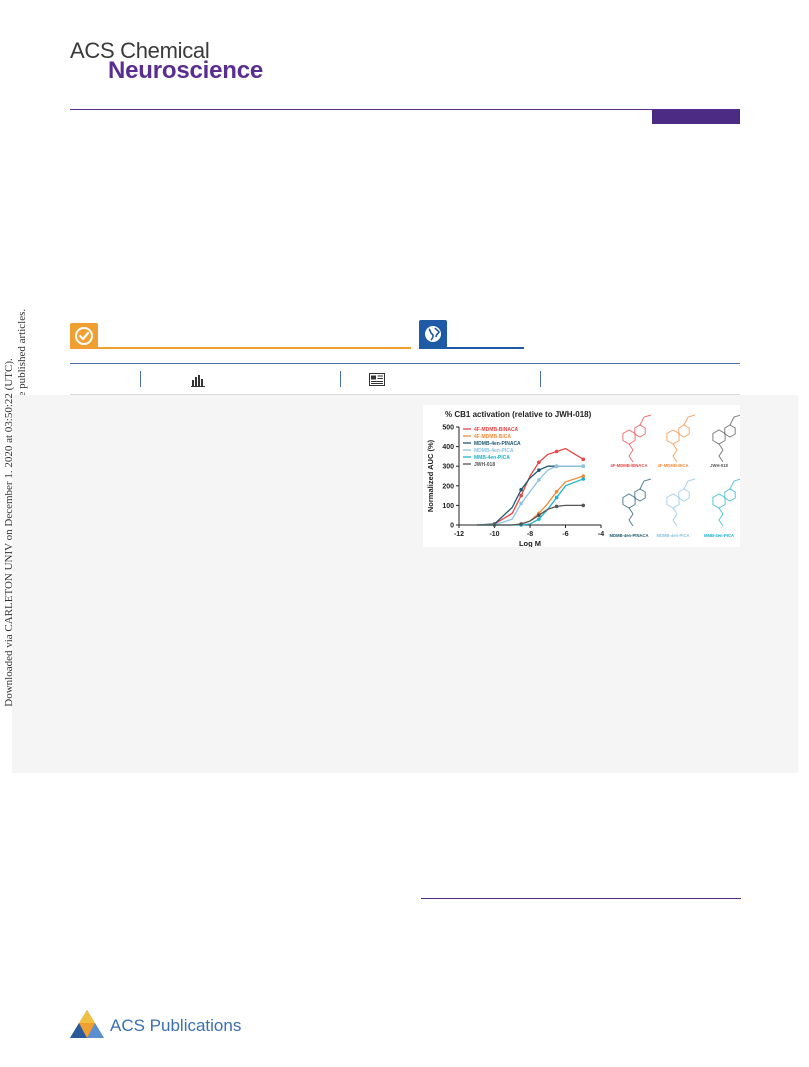  I want to click on legend-label: 4F-MDMB-BINACA, so click(496, 430).